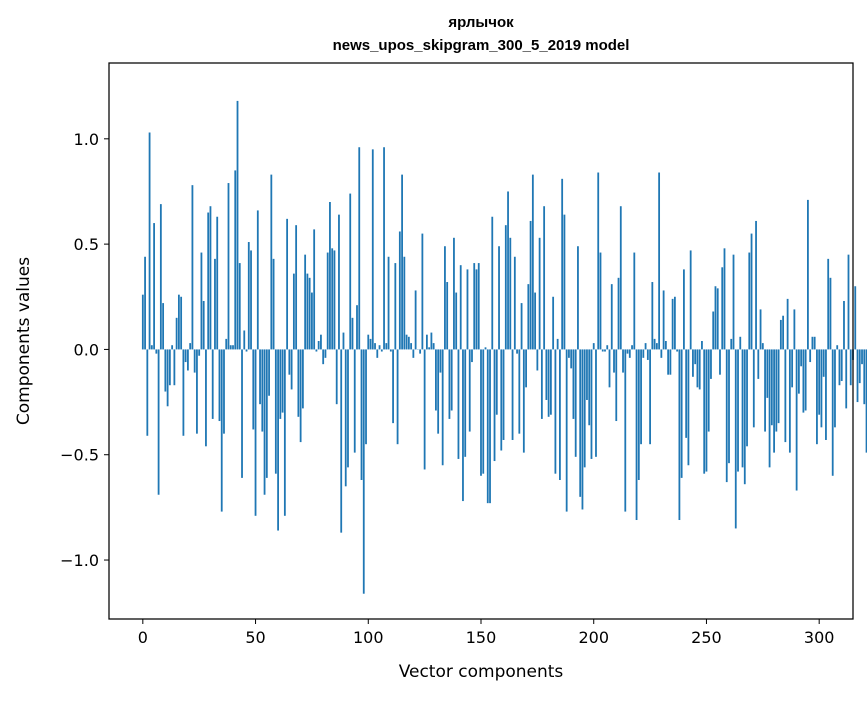 Image resolution: width=867 pixels, height=701 pixels. What do you see at coordinates (79, 560) in the screenshot?
I see `y-tick-label: −1.0` at bounding box center [79, 560].